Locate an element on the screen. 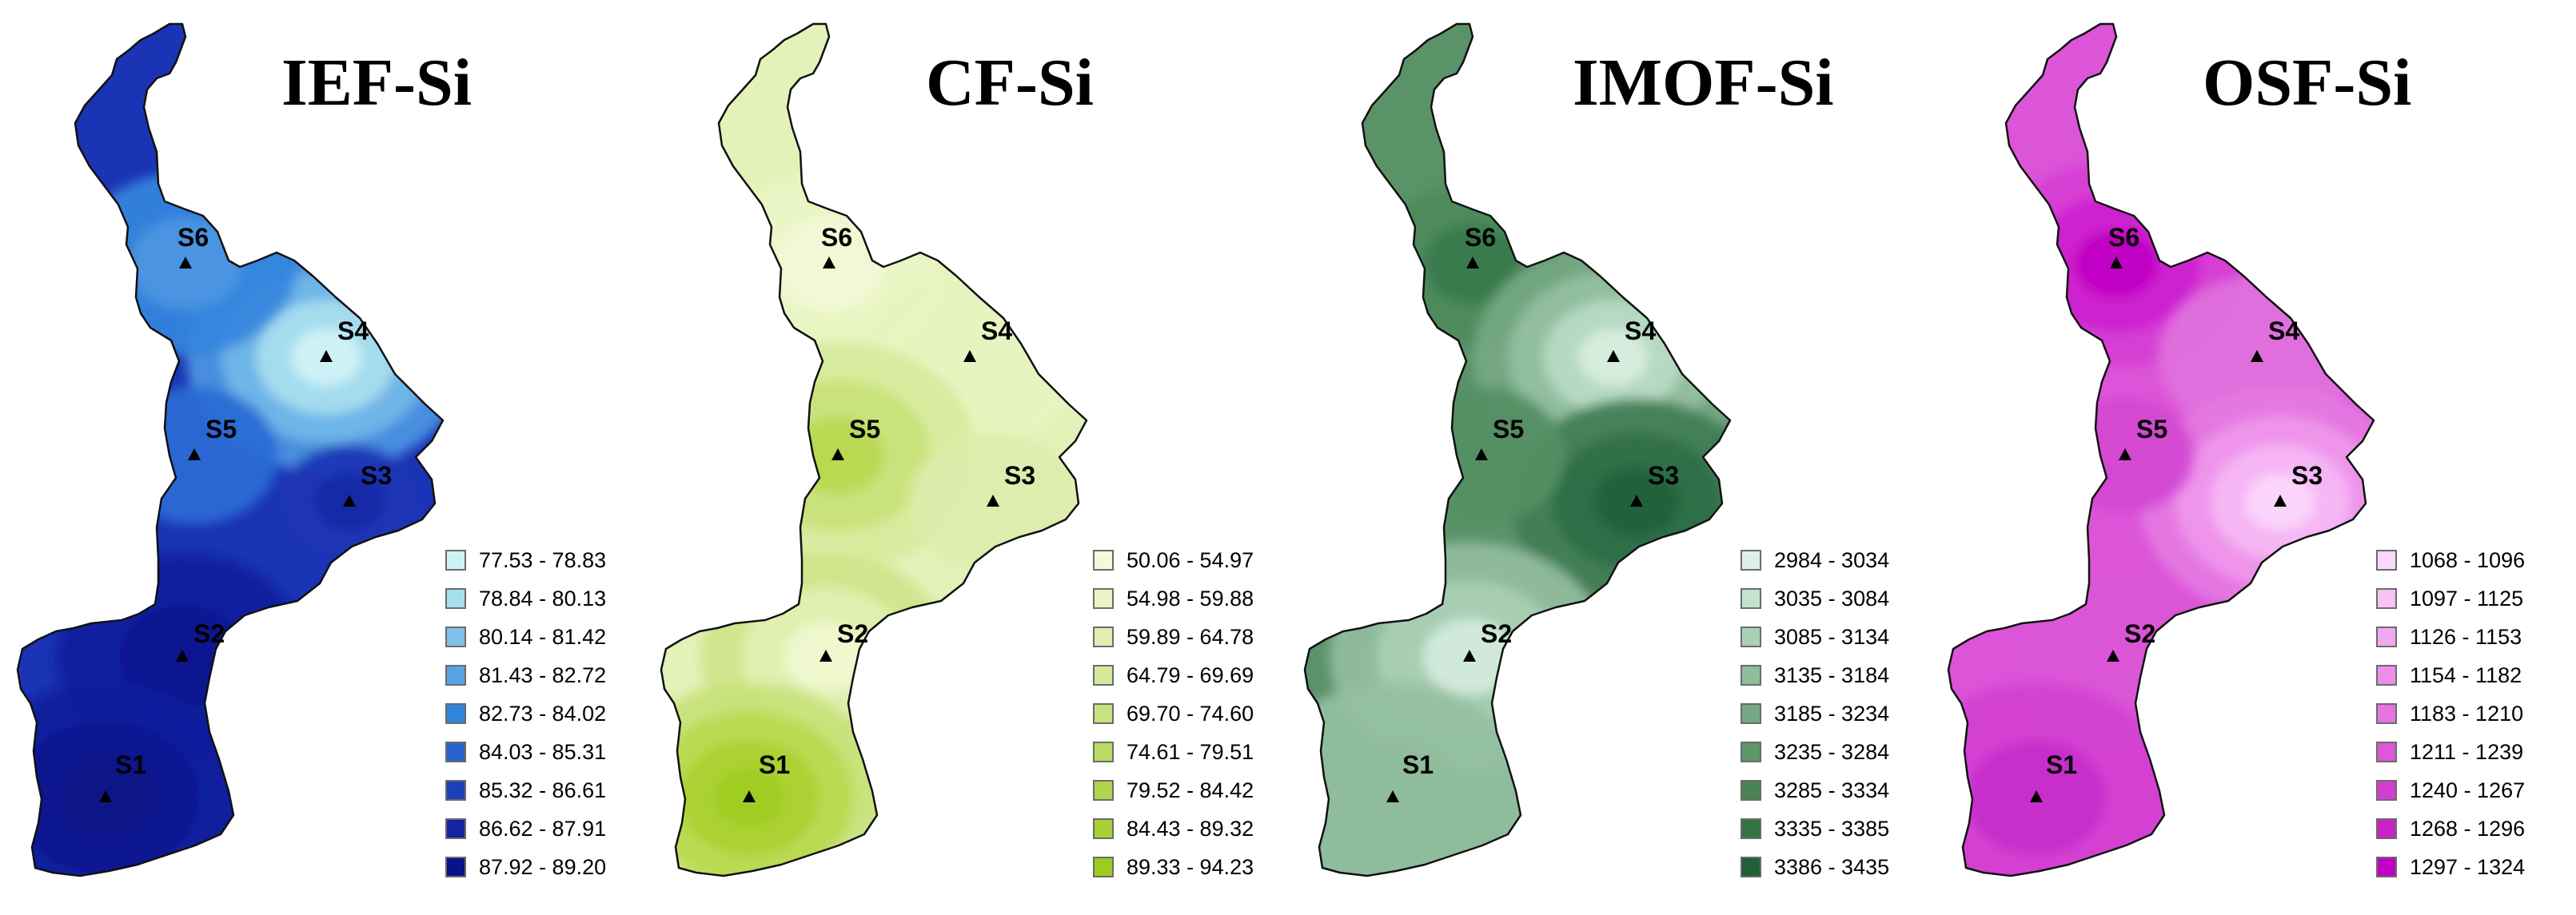 Image resolution: width=2576 pixels, height=915 pixels. legend-item: 54.98 - 59.88 is located at coordinates (1213, 599).